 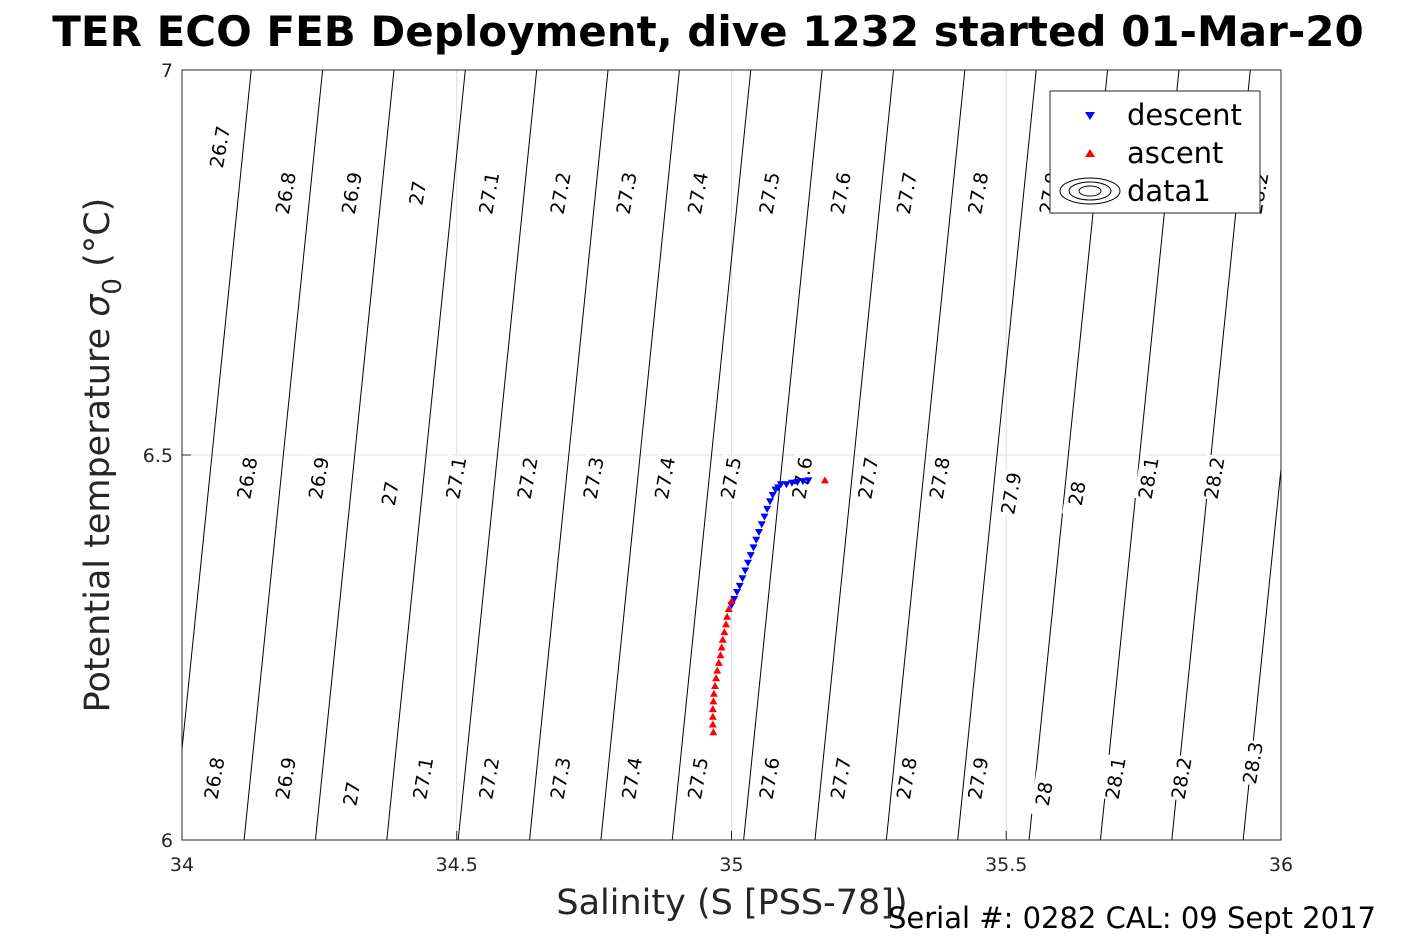 What do you see at coordinates (113, 286) in the screenshot?
I see `y-axis-label-subscript: 0` at bounding box center [113, 286].